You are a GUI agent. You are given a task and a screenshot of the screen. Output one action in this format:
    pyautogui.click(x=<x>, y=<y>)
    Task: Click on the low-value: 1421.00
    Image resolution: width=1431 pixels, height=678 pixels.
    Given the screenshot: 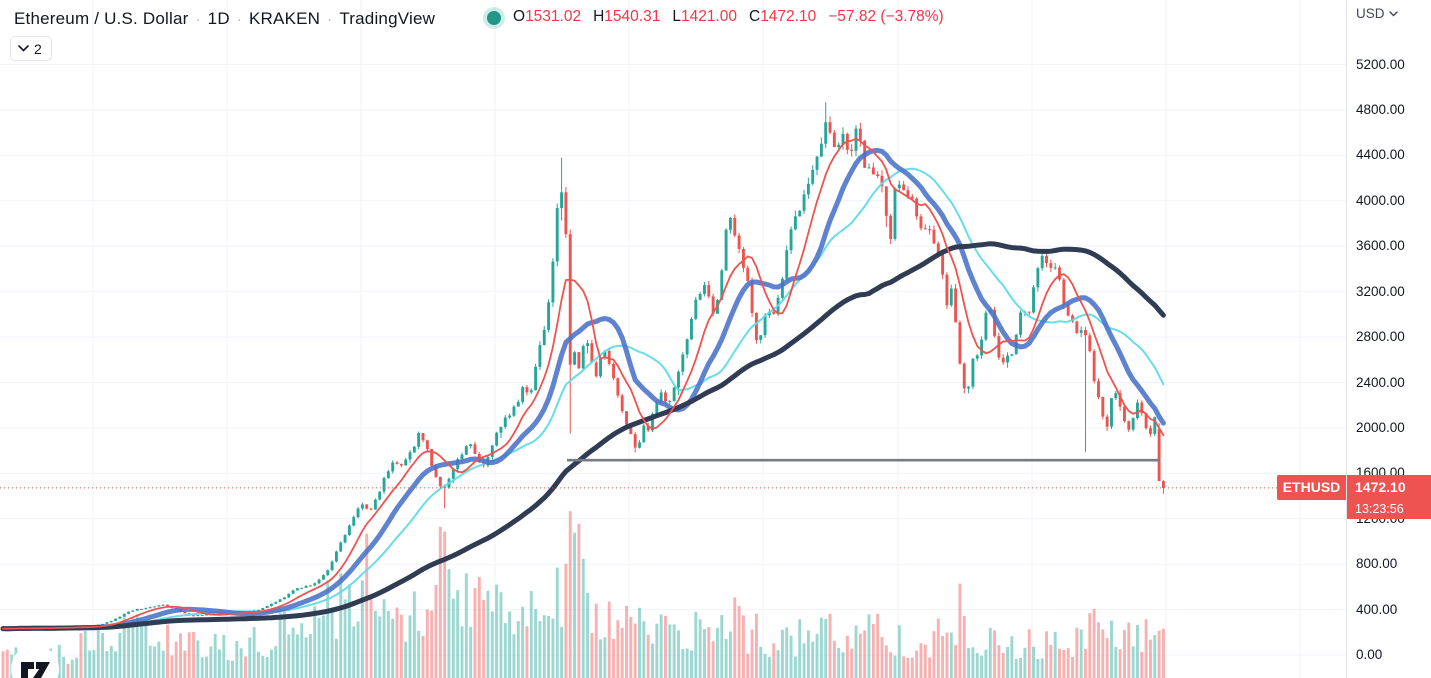 What is the action you would take?
    pyautogui.click(x=708, y=16)
    